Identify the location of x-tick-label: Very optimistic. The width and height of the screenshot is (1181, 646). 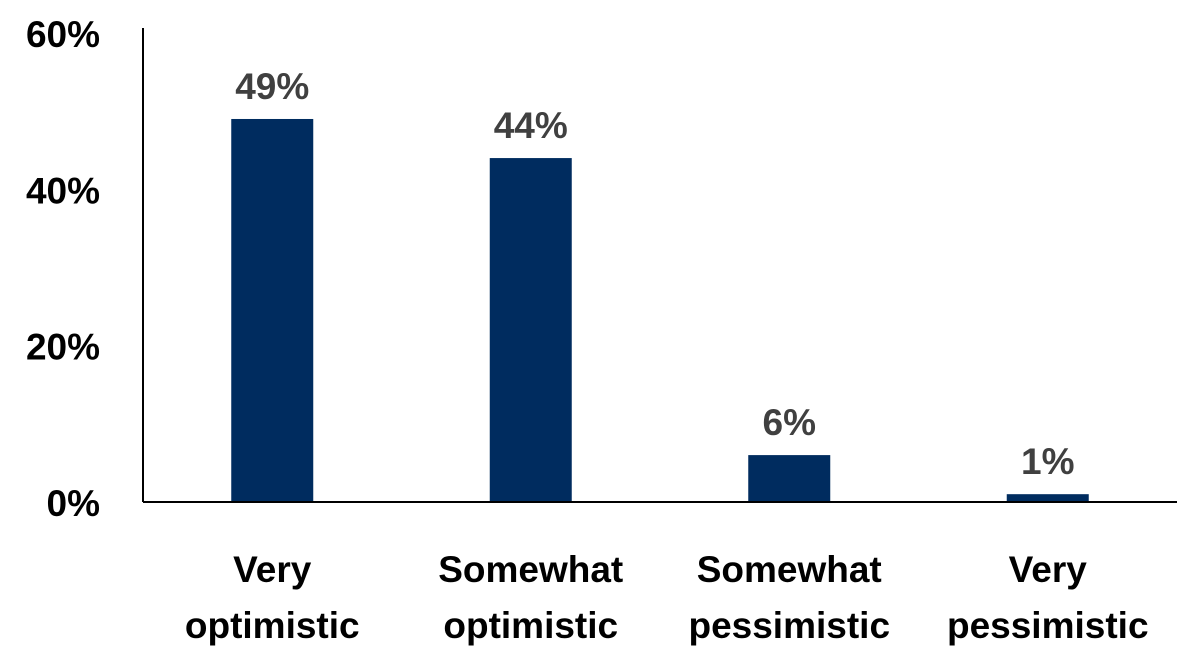
(272, 597).